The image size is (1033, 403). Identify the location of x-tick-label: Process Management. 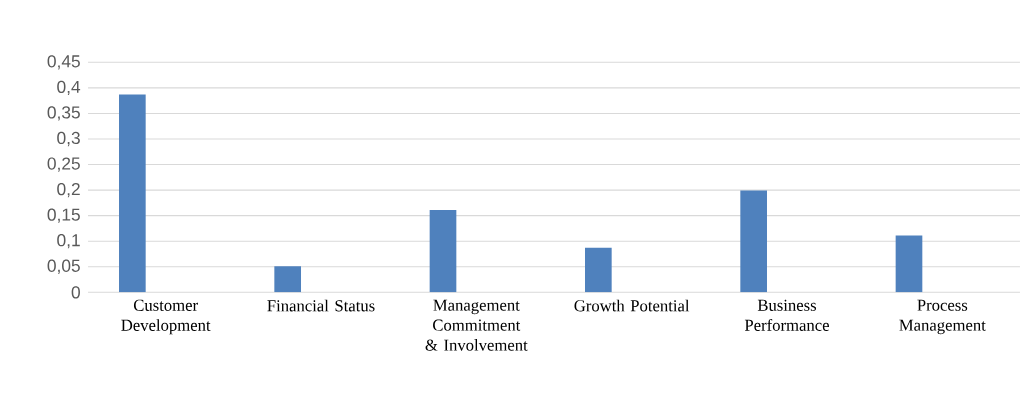
(942, 317).